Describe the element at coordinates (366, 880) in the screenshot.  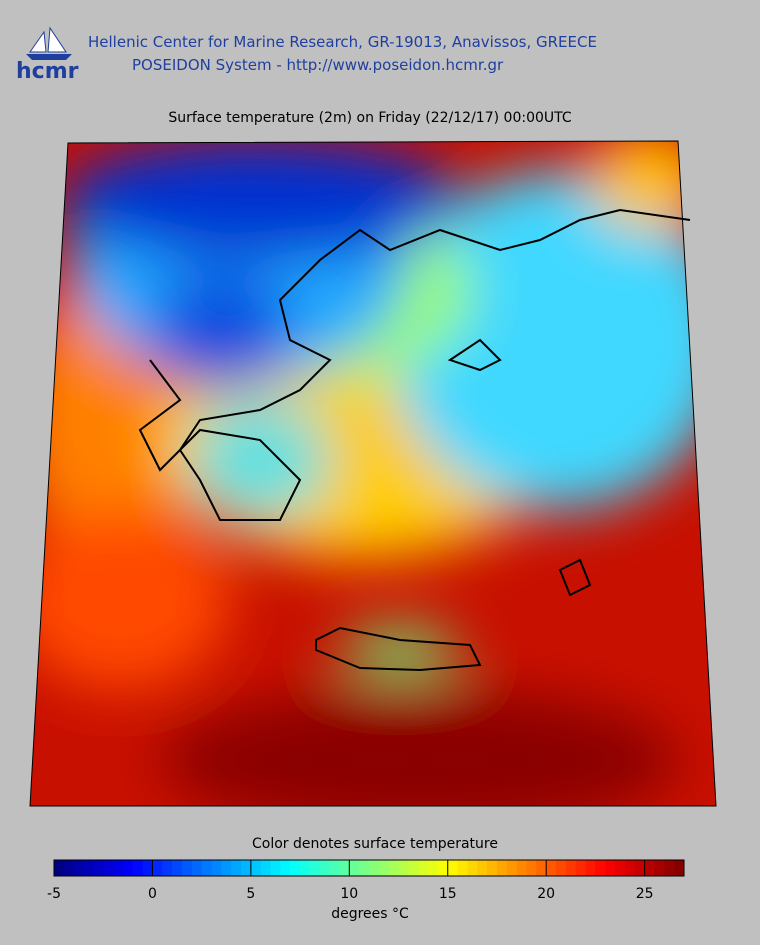
I see `colorbar: -5 0 5 10 15 20 25` at that location.